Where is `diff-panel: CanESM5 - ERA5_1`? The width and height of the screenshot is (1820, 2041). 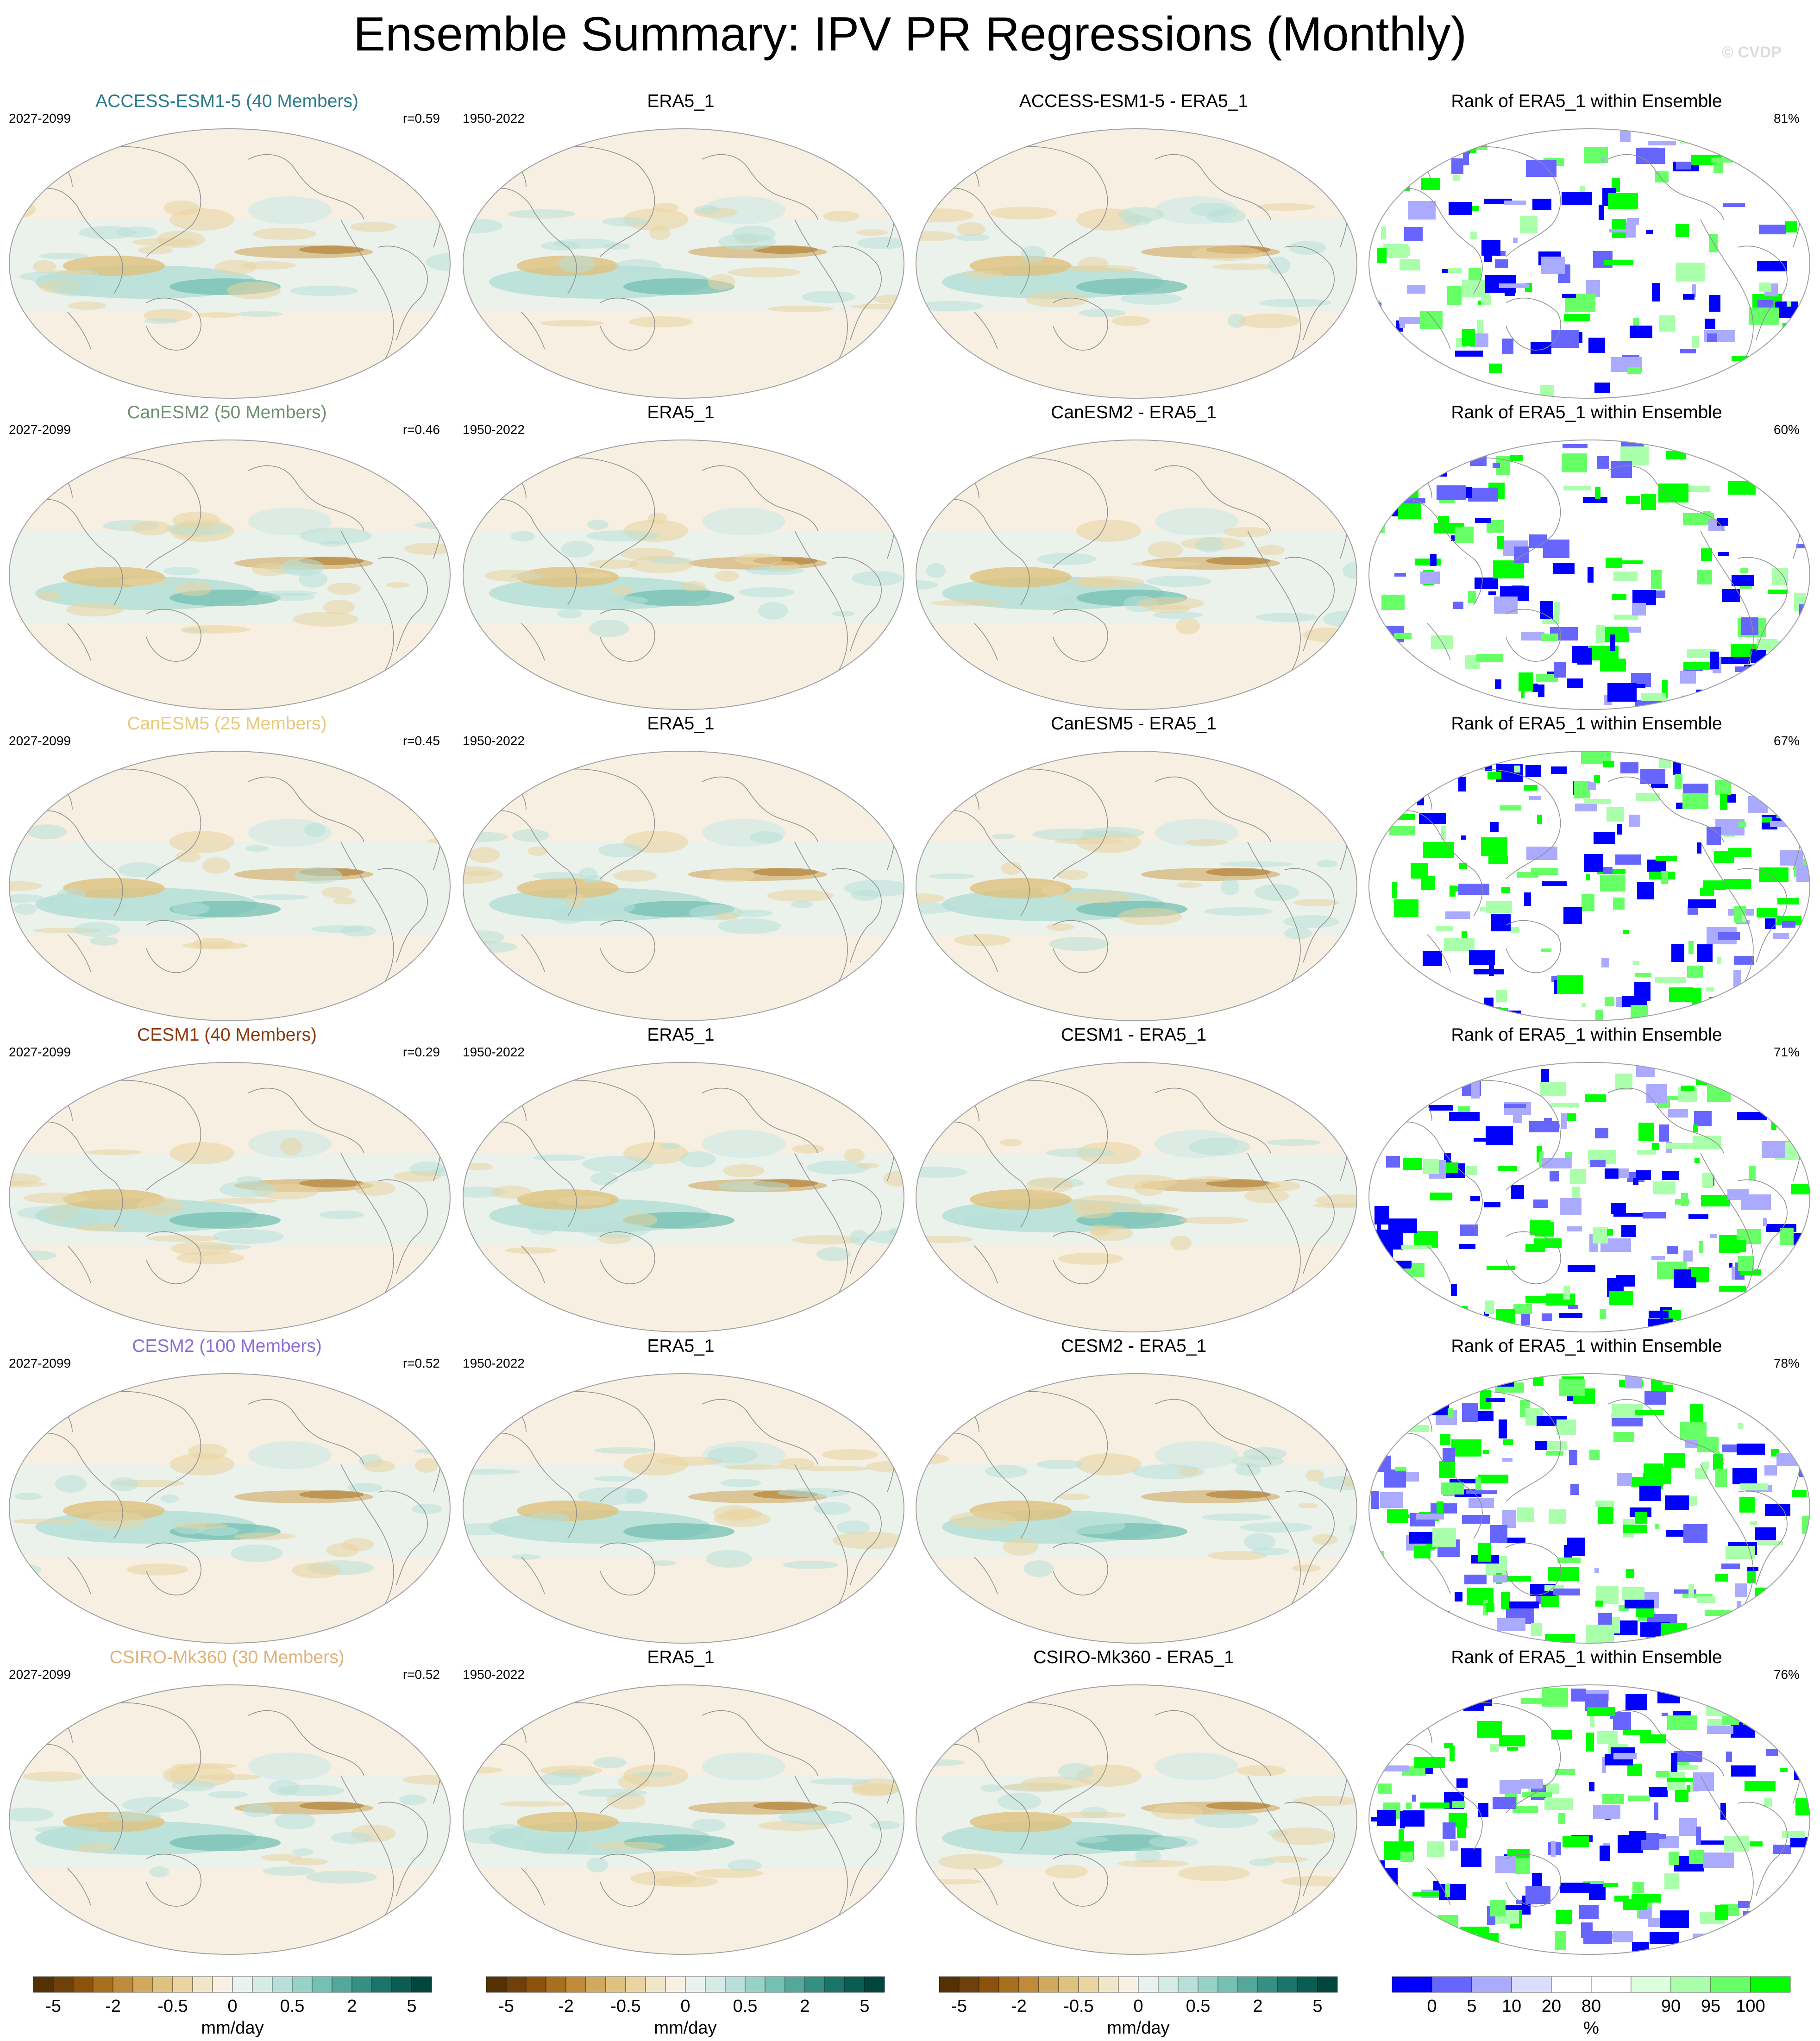 diff-panel: CanESM5 - ERA5_1 is located at coordinates (1134, 868).